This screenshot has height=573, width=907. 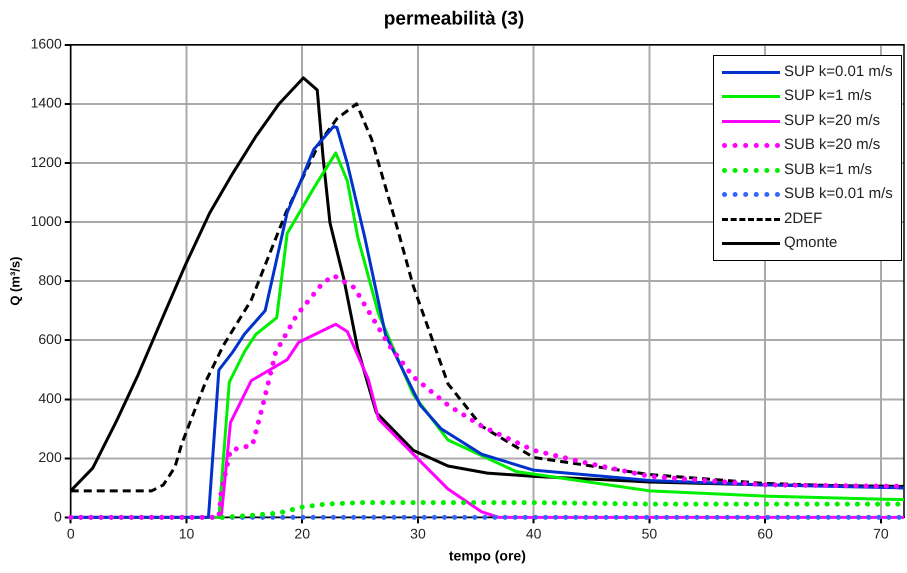 I want to click on x-tick-label: 0, so click(x=70, y=534).